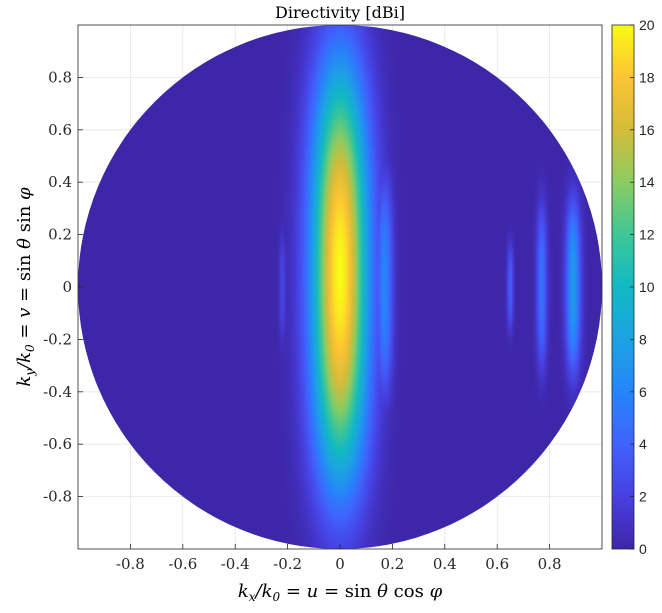  What do you see at coordinates (182, 564) in the screenshot?
I see `x-tick-label: -0.6` at bounding box center [182, 564].